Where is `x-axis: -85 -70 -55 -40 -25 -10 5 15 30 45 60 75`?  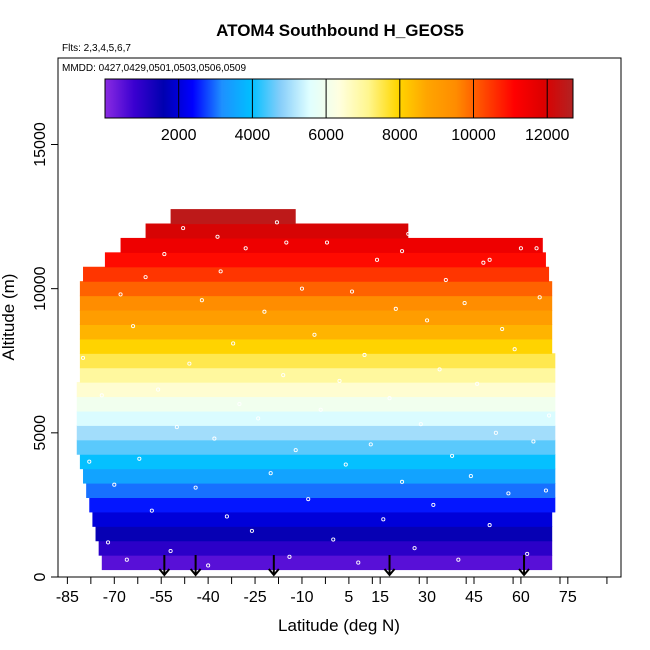
x-axis: -85 -70 -55 -40 -25 -10 5 15 30 45 60 75 is located at coordinates (338, 591).